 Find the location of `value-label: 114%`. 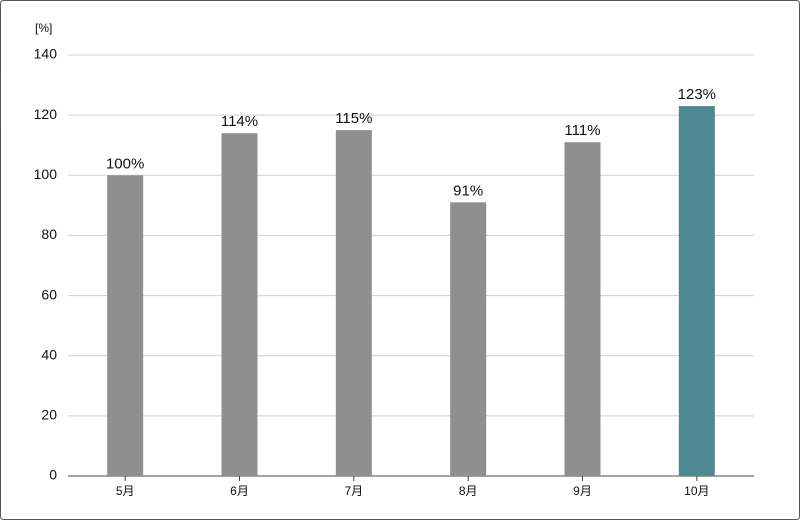

value-label: 114% is located at coordinates (239, 121).